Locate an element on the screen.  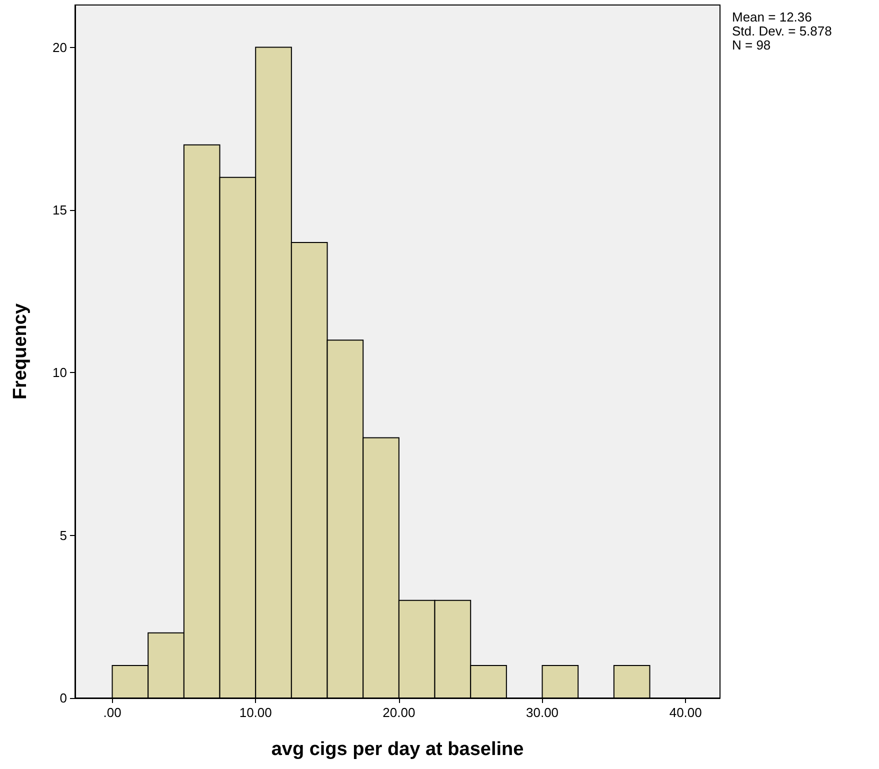
x-tick-label: 20.00 is located at coordinates (399, 712).